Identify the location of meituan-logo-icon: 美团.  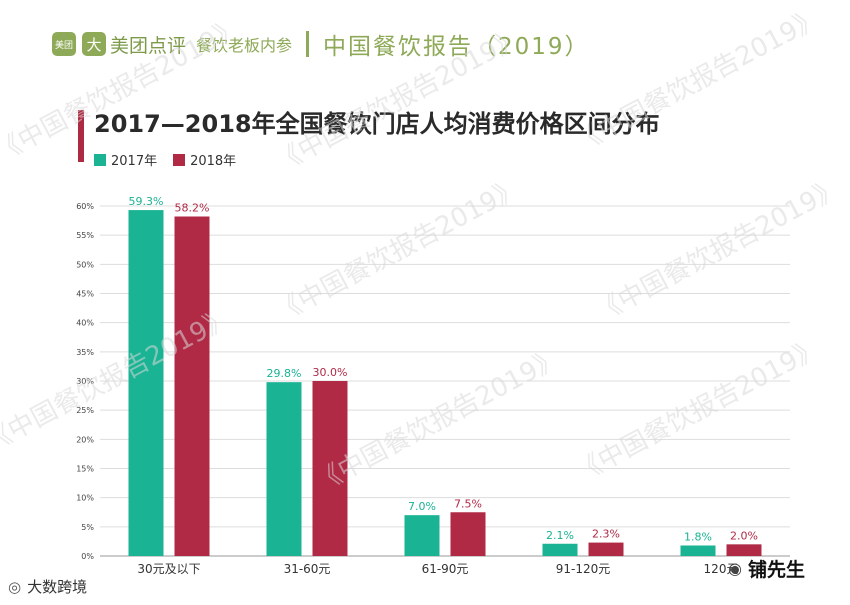
(64, 44).